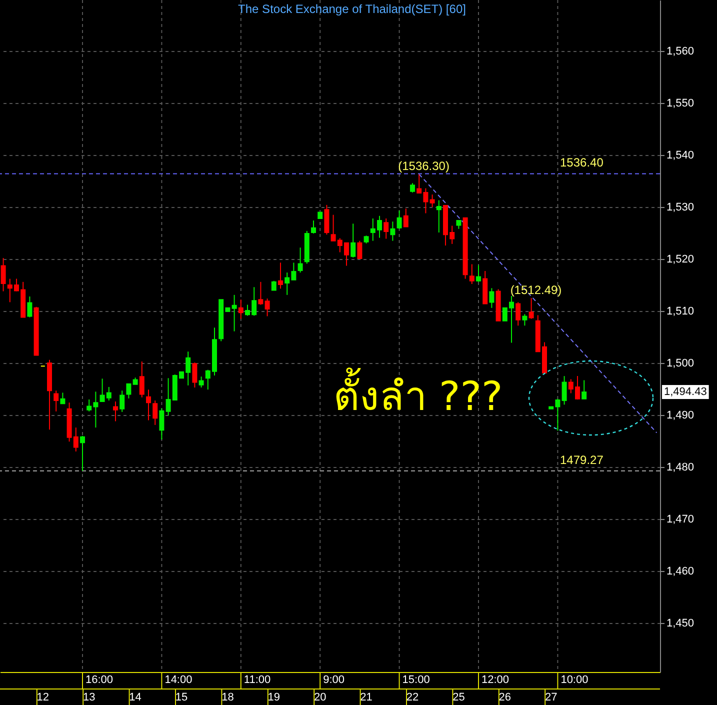 The width and height of the screenshot is (717, 705). Describe the element at coordinates (551, 698) in the screenshot. I see `x-tick-label: 27` at that location.